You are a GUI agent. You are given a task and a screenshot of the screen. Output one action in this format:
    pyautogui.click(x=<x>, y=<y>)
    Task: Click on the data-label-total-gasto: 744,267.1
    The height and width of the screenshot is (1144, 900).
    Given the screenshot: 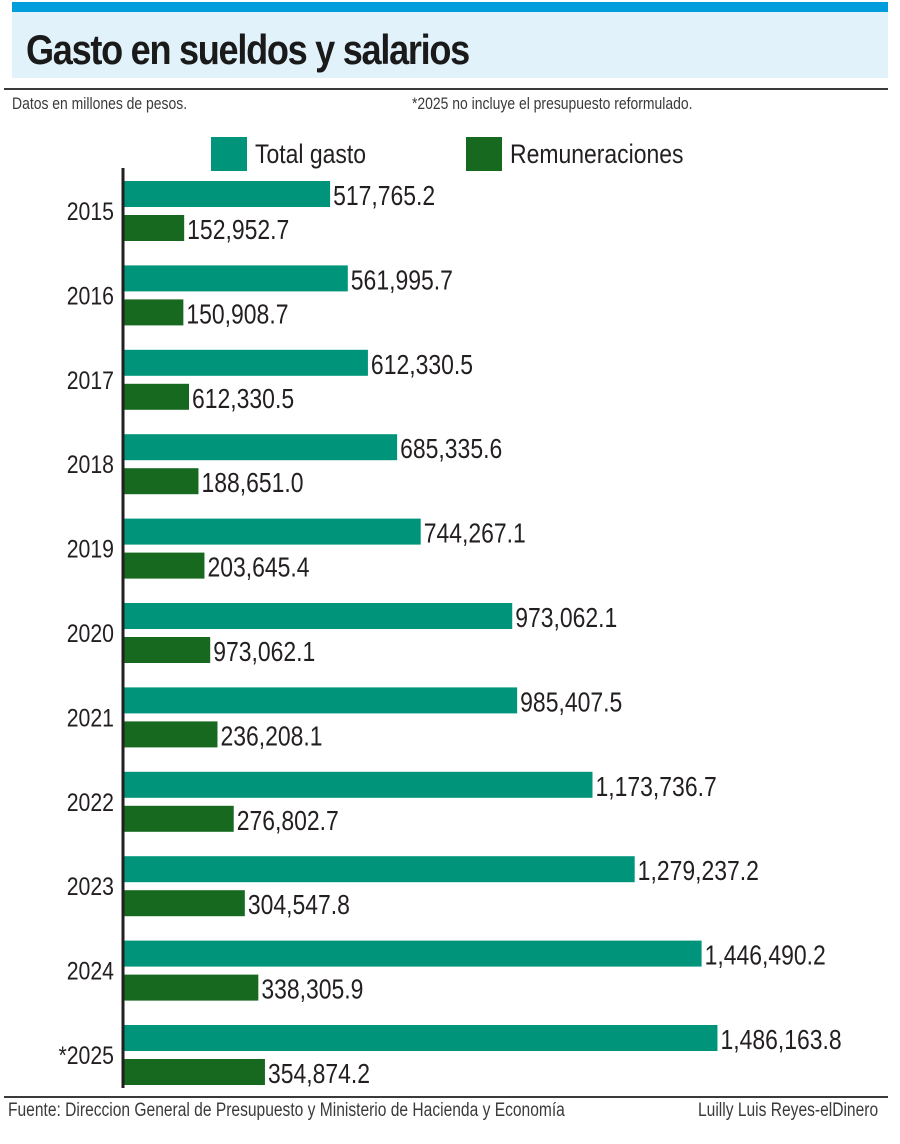 What is the action you would take?
    pyautogui.click(x=475, y=534)
    